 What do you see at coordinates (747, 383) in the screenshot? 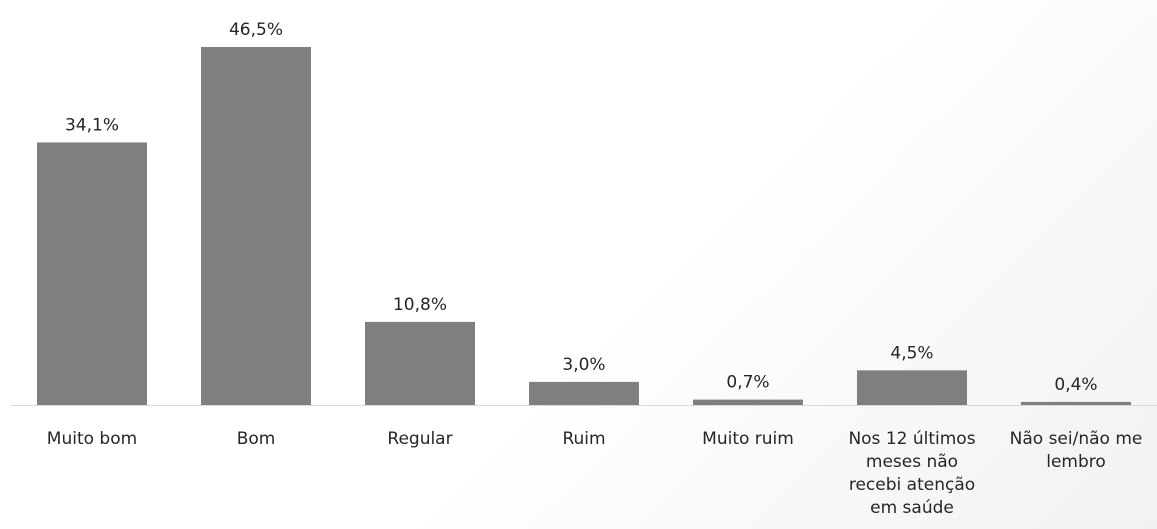
I see `data-label-4: 0,7%` at bounding box center [747, 383].